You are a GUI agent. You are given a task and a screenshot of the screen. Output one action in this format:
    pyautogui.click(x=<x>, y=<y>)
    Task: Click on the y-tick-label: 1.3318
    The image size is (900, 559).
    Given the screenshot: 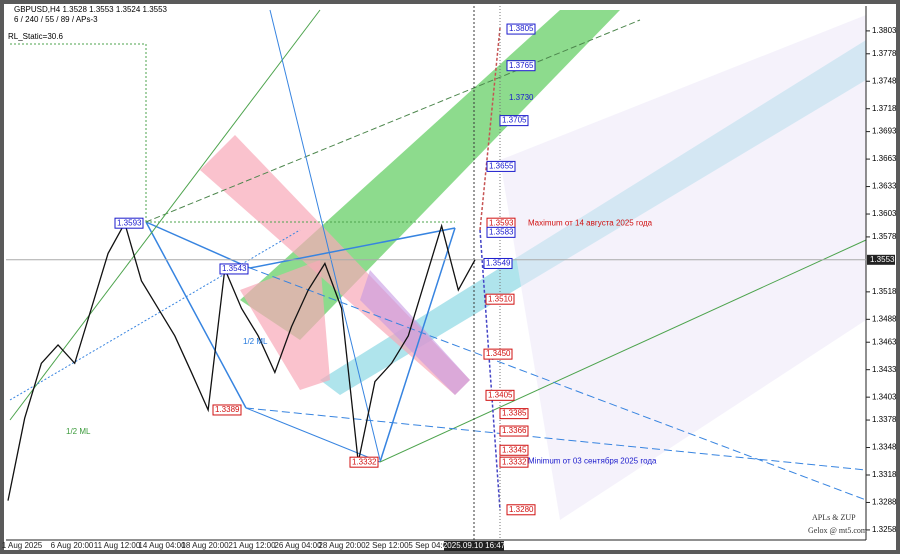 What is the action you would take?
    pyautogui.click(x=884, y=474)
    